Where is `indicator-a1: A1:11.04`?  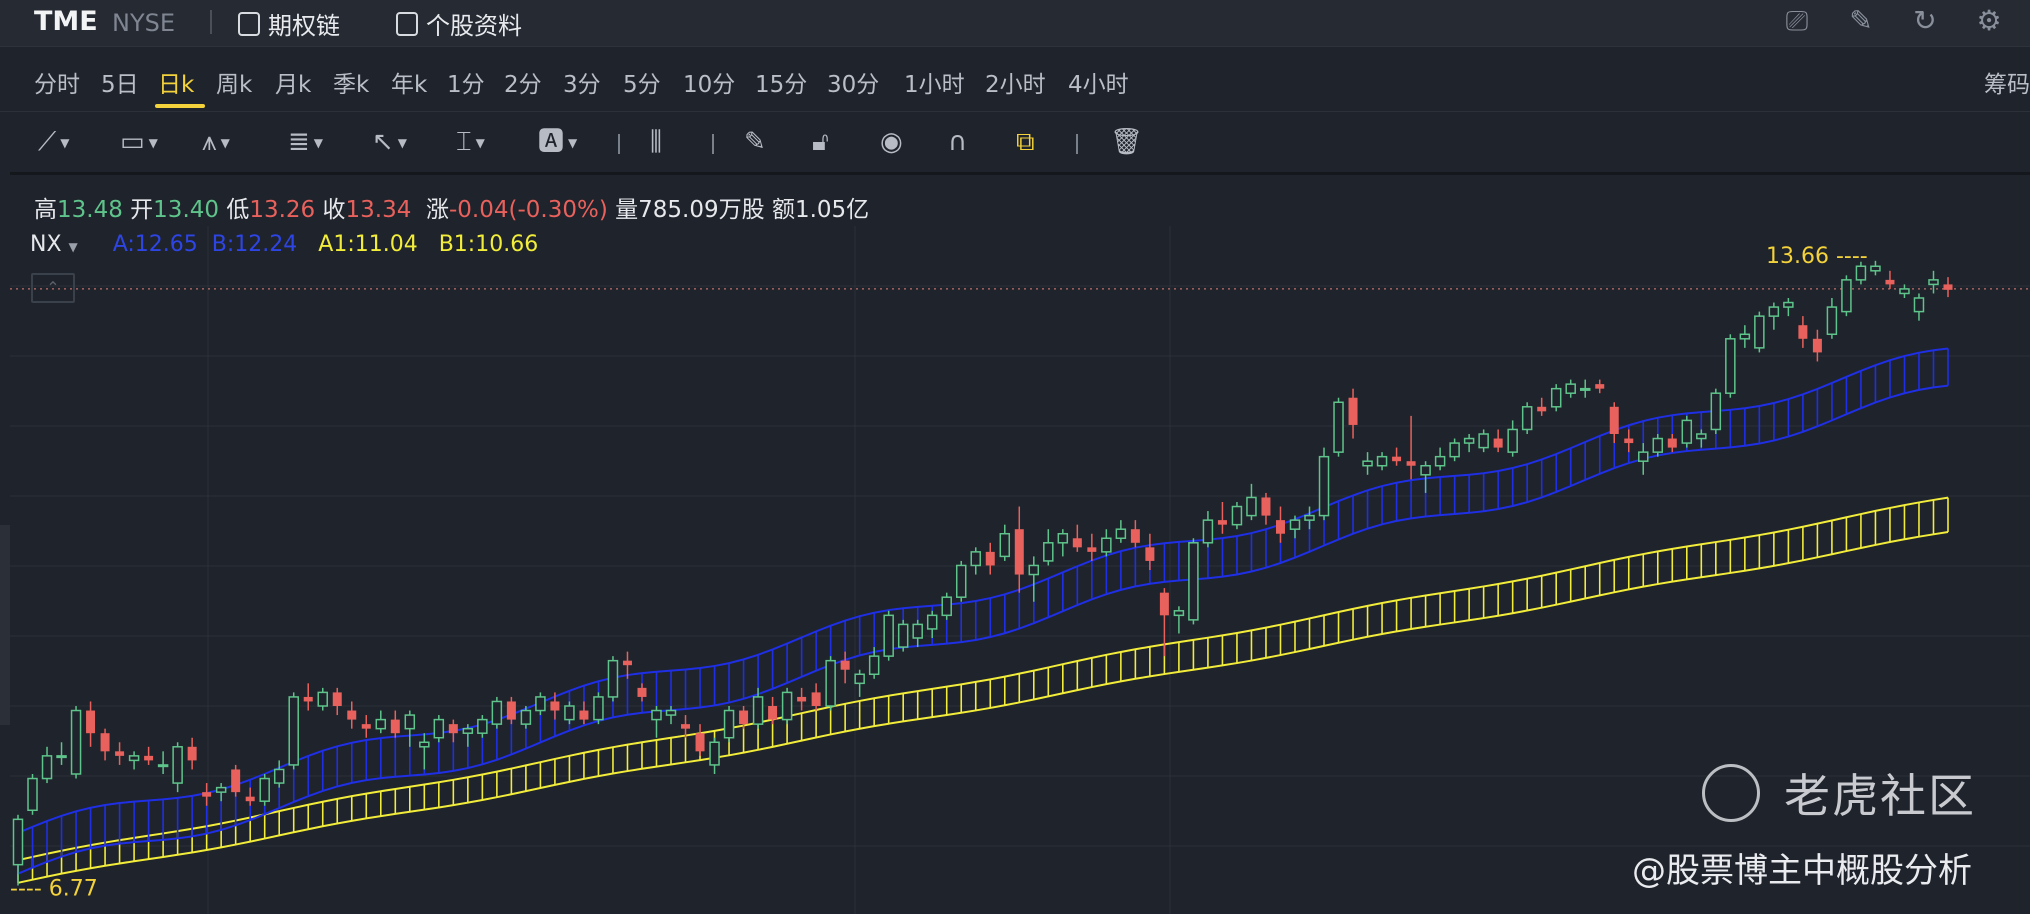
indicator-a1: A1:11.04 is located at coordinates (368, 244).